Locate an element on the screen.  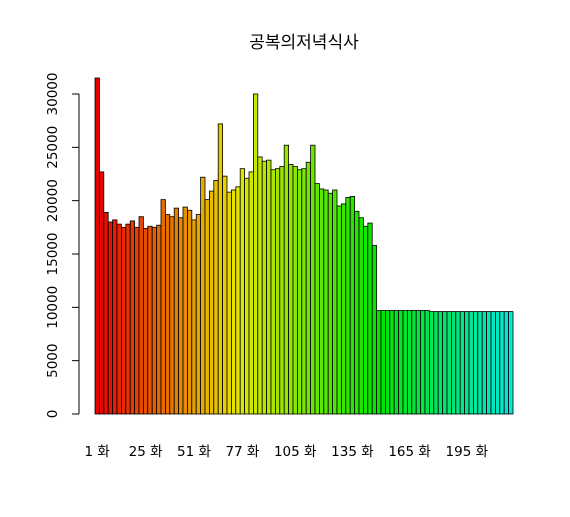
x-tick-label: 165 화 is located at coordinates (409, 452).